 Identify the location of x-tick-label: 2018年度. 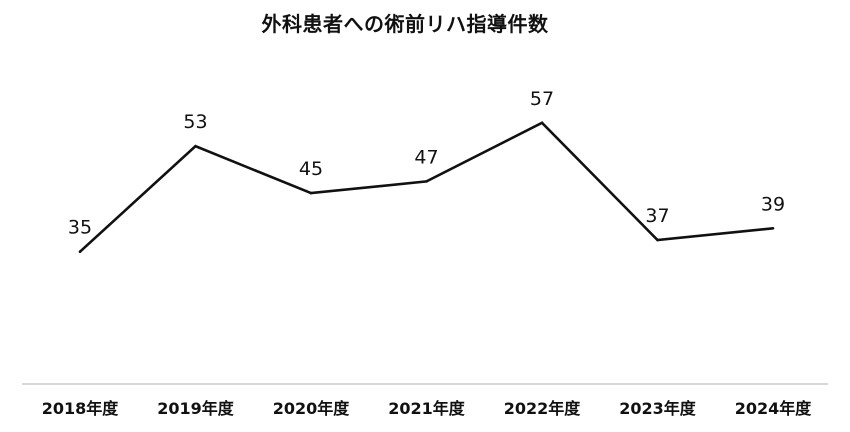
(81, 408).